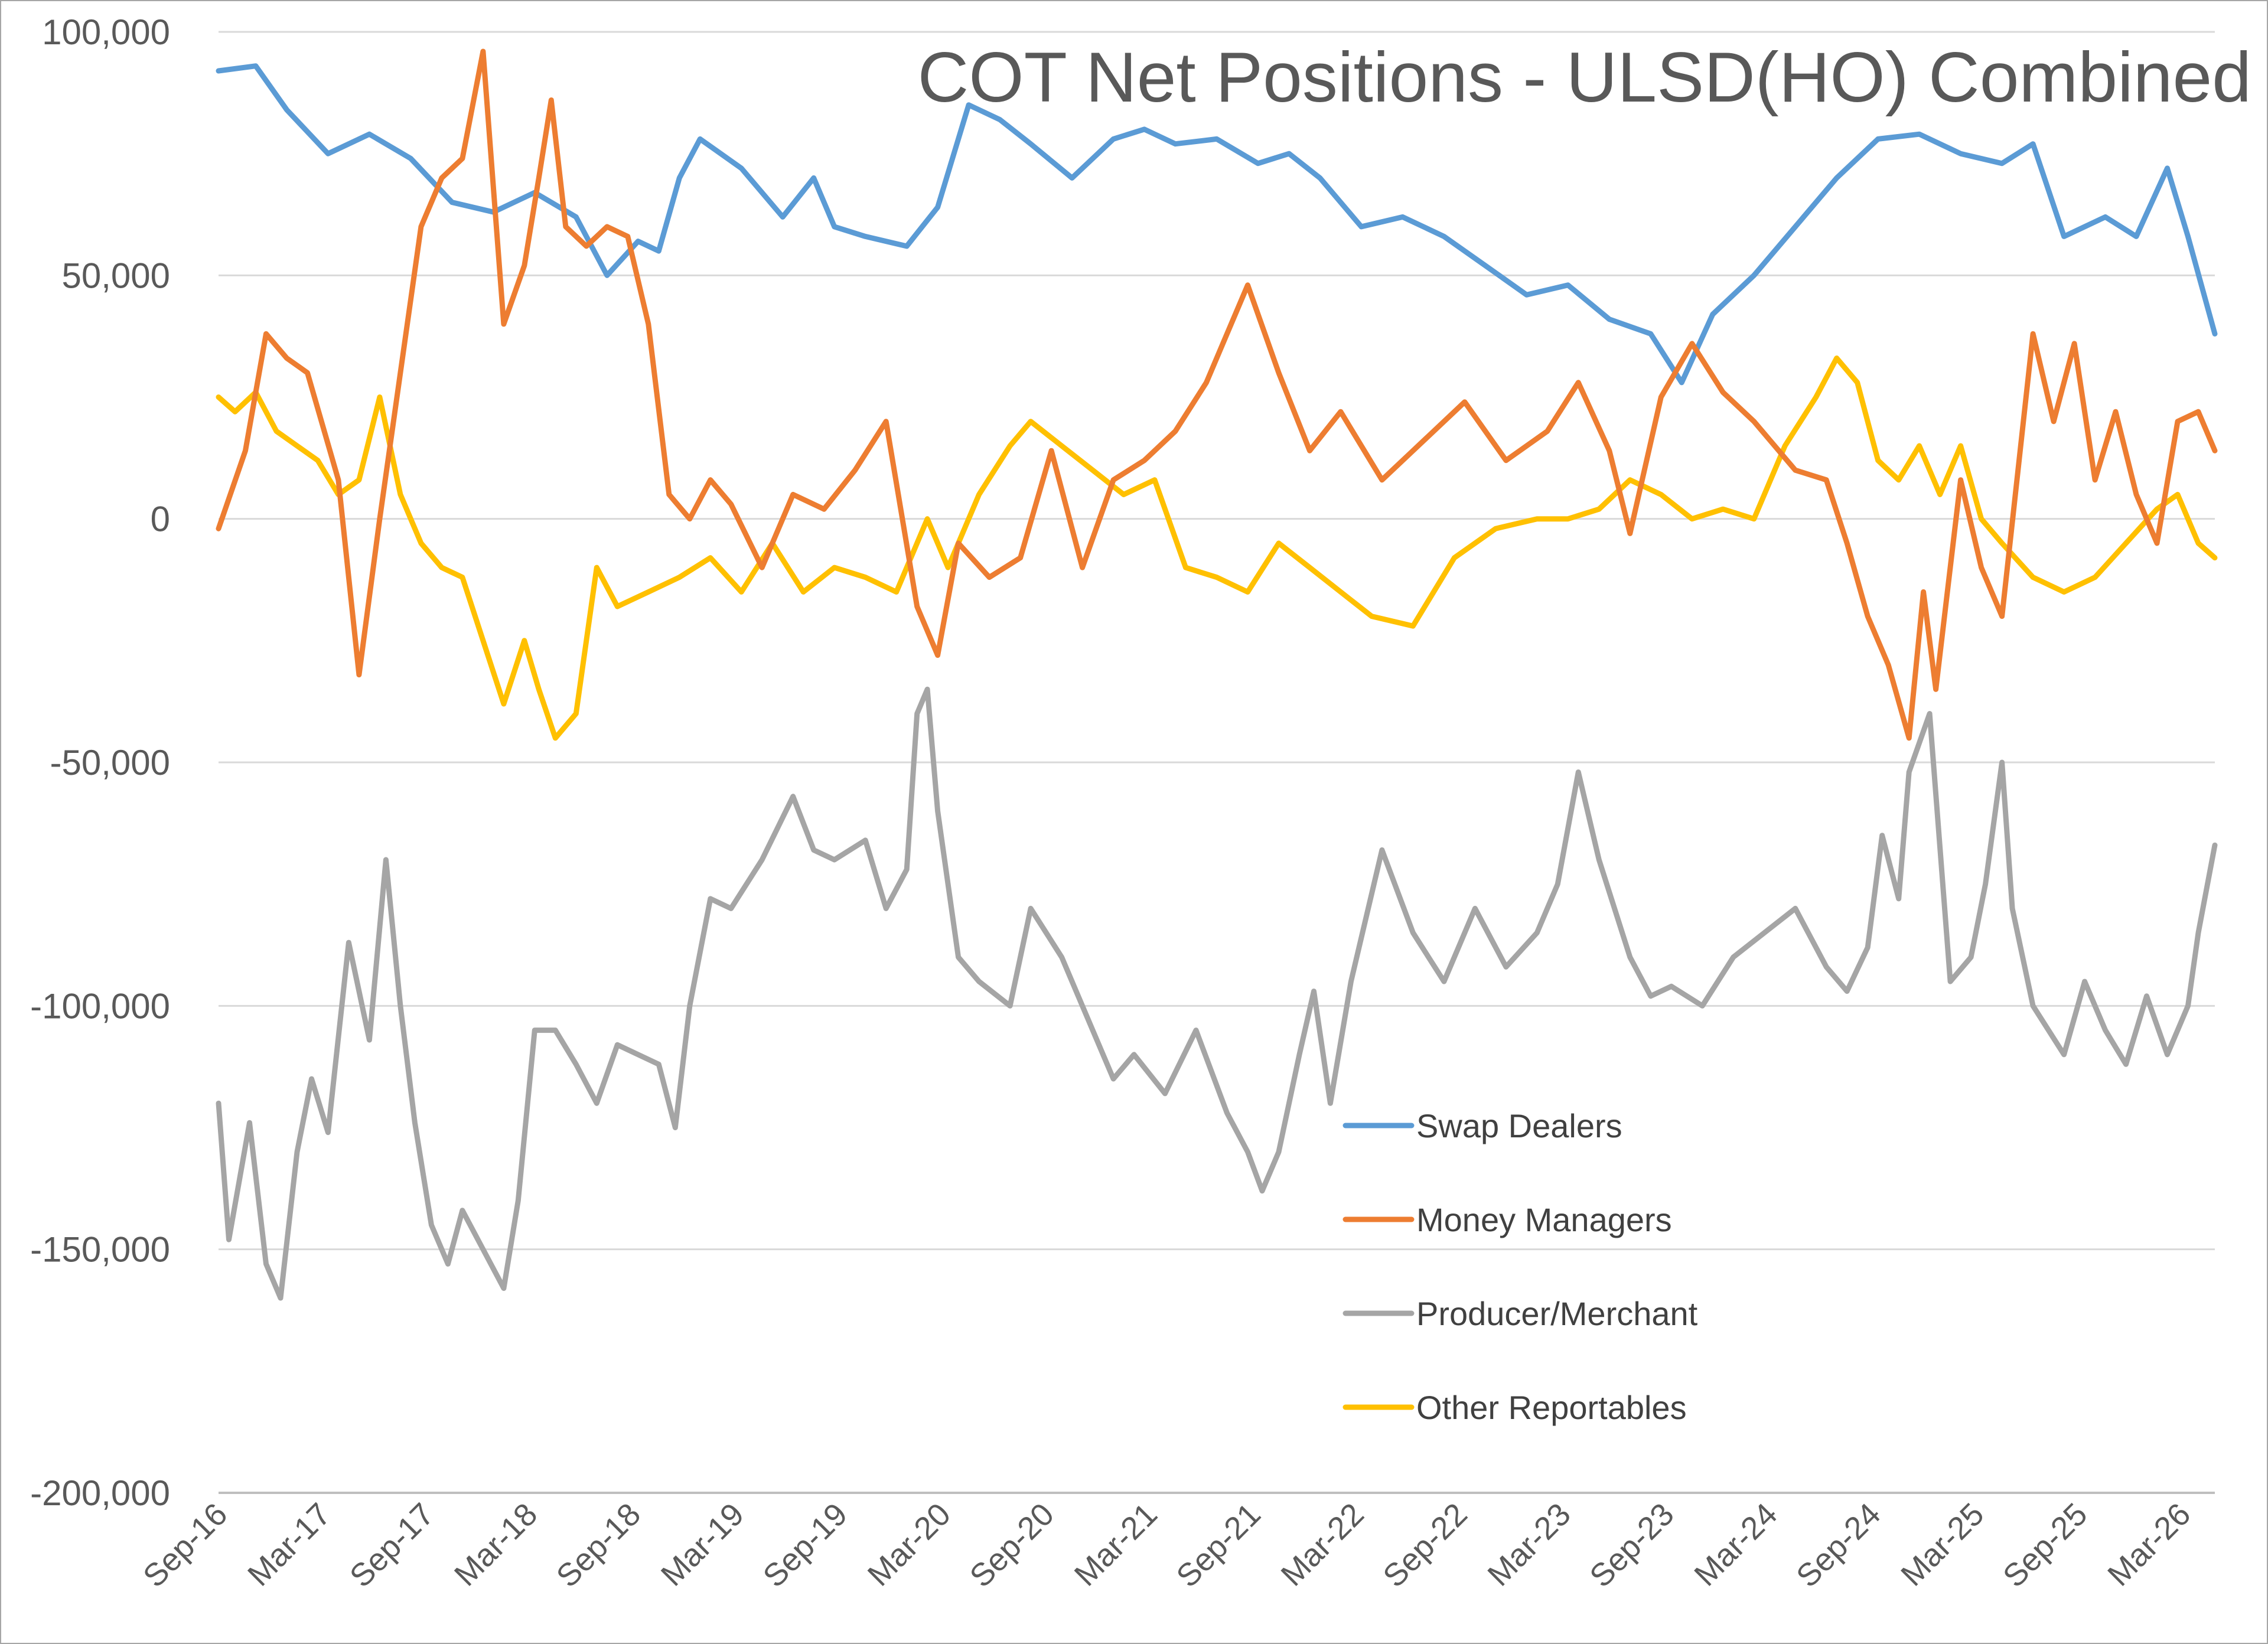 The width and height of the screenshot is (2268, 1644). Describe the element at coordinates (702, 1544) in the screenshot. I see `x-tick-label: Mar-19` at that location.